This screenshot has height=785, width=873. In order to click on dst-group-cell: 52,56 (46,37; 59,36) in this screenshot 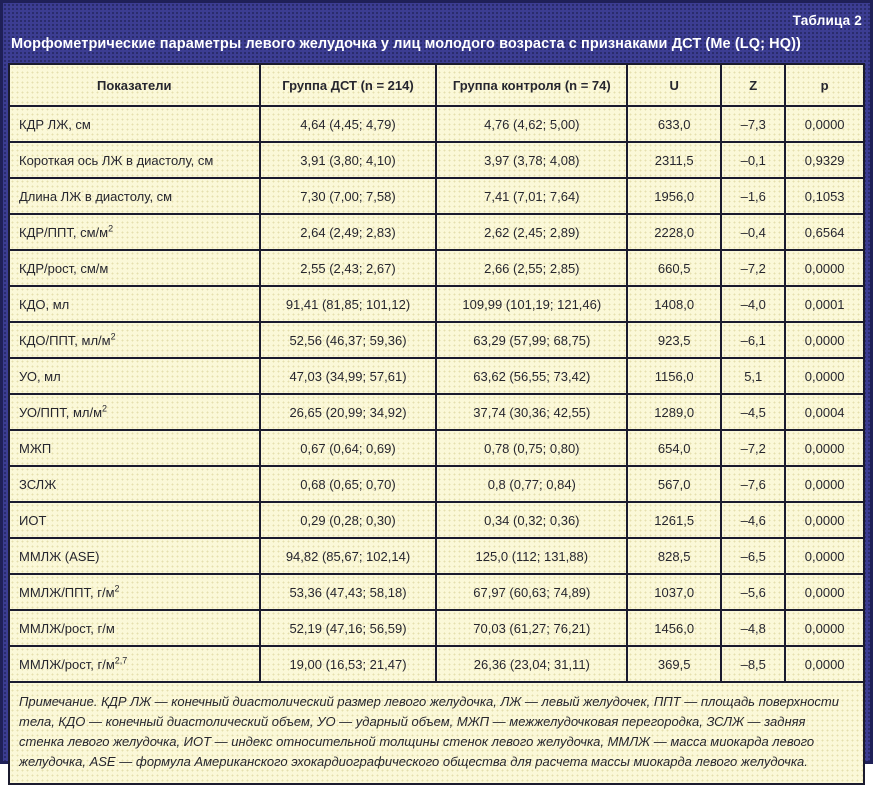, I will do `click(348, 340)`.